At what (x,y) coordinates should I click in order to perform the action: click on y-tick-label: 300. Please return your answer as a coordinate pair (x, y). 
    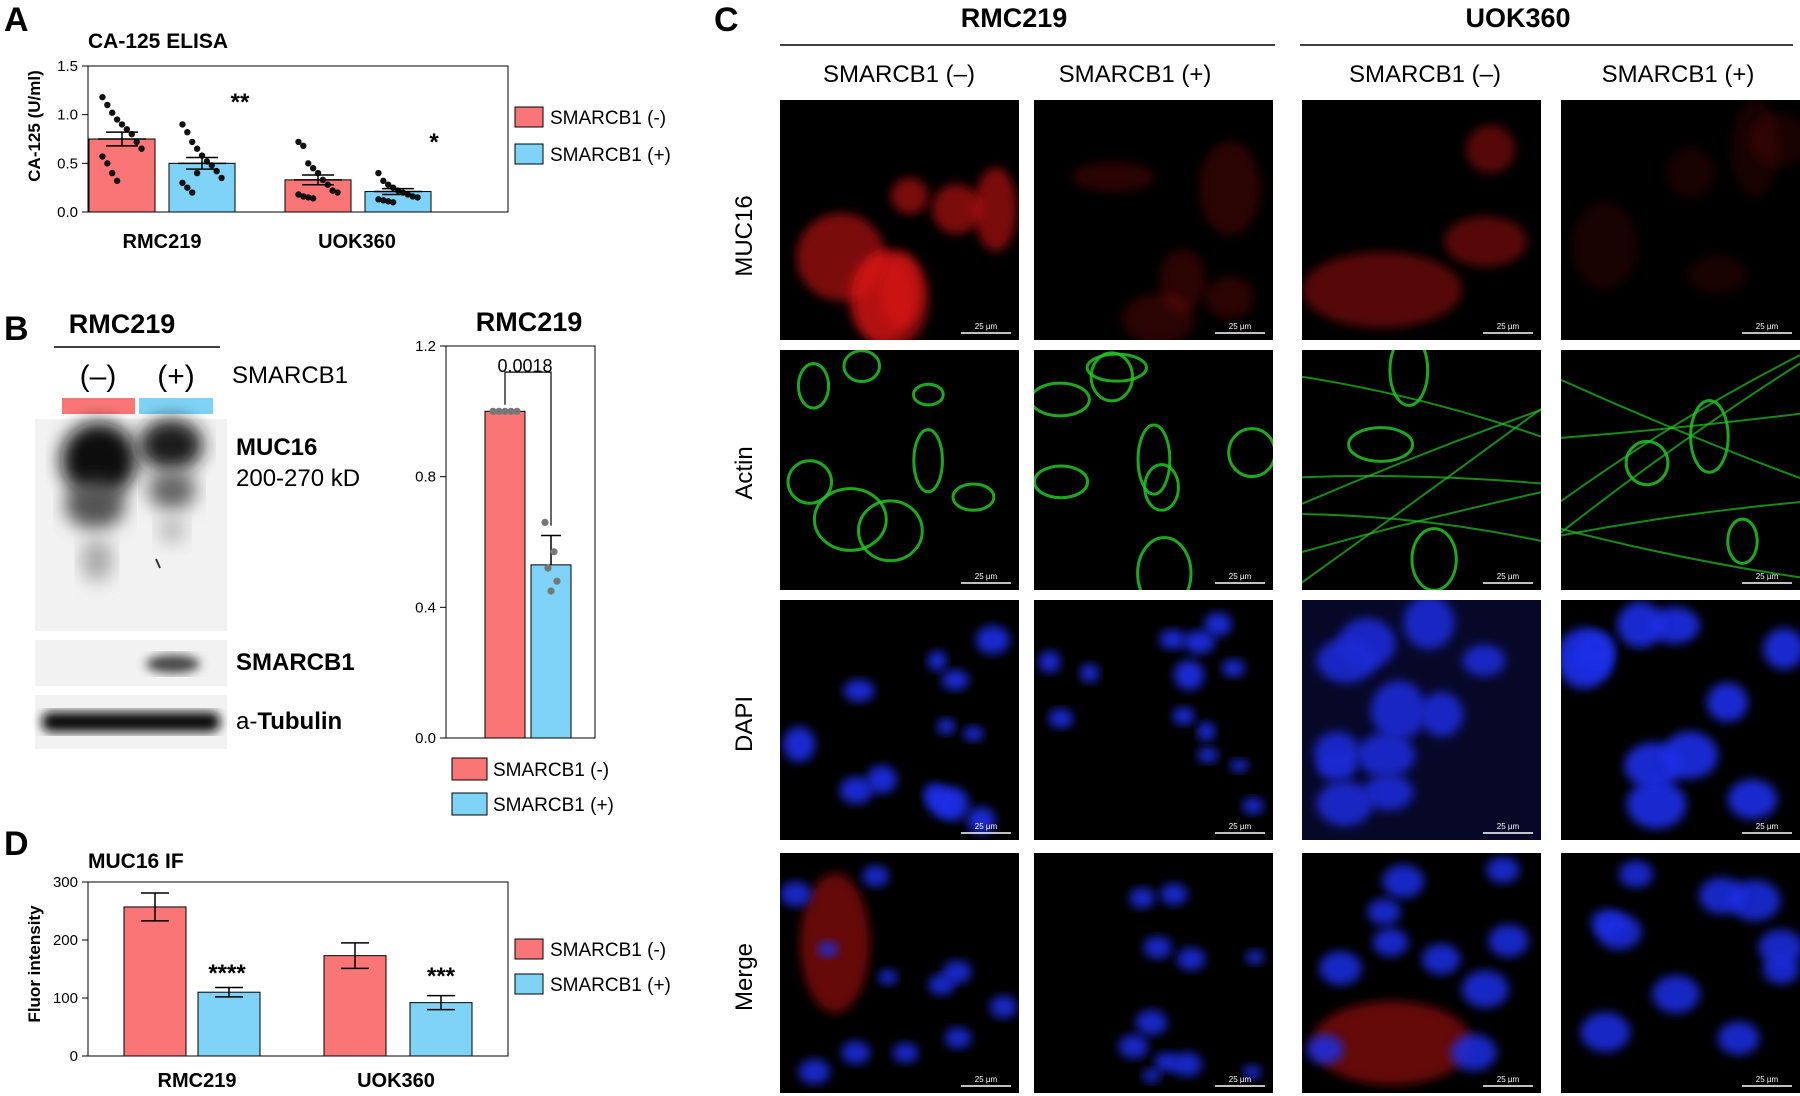
    Looking at the image, I should click on (65, 882).